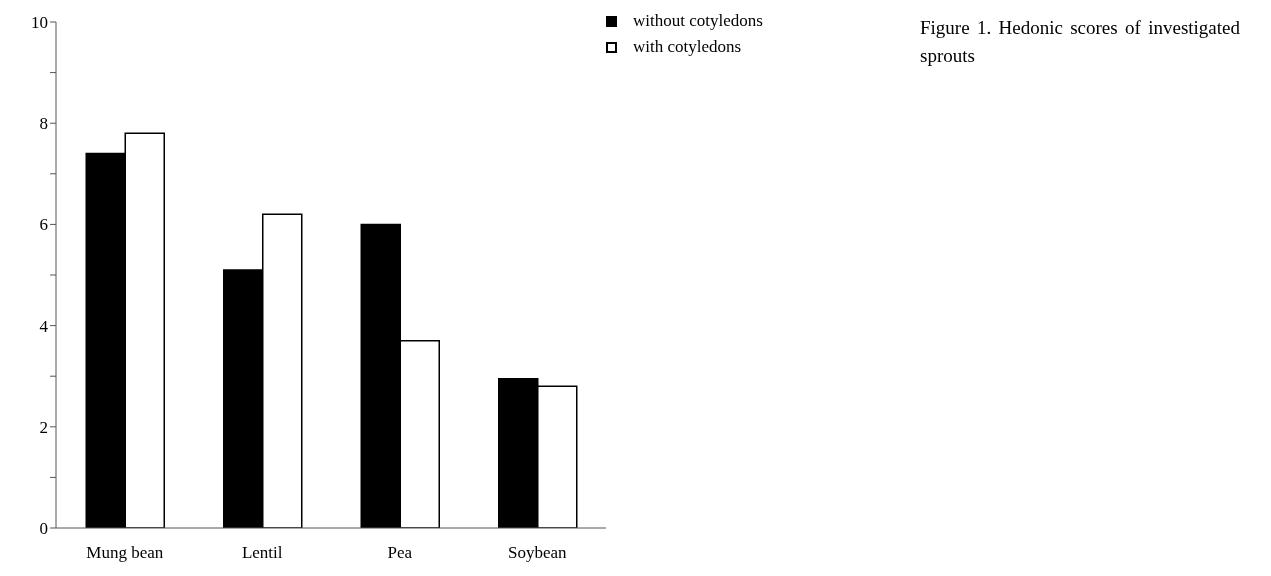  I want to click on text: Figure 1. Hedonic scores of investigated sprouts, so click(1080, 42).